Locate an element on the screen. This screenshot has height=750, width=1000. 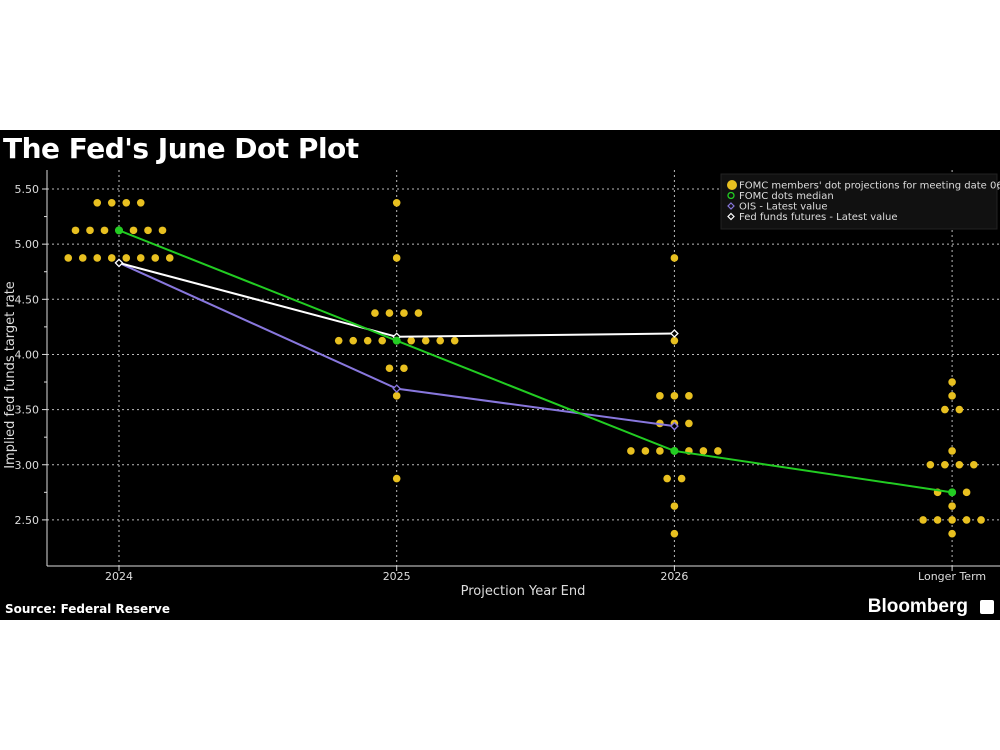
y-tick-label: 3.00 is located at coordinates (27, 465).